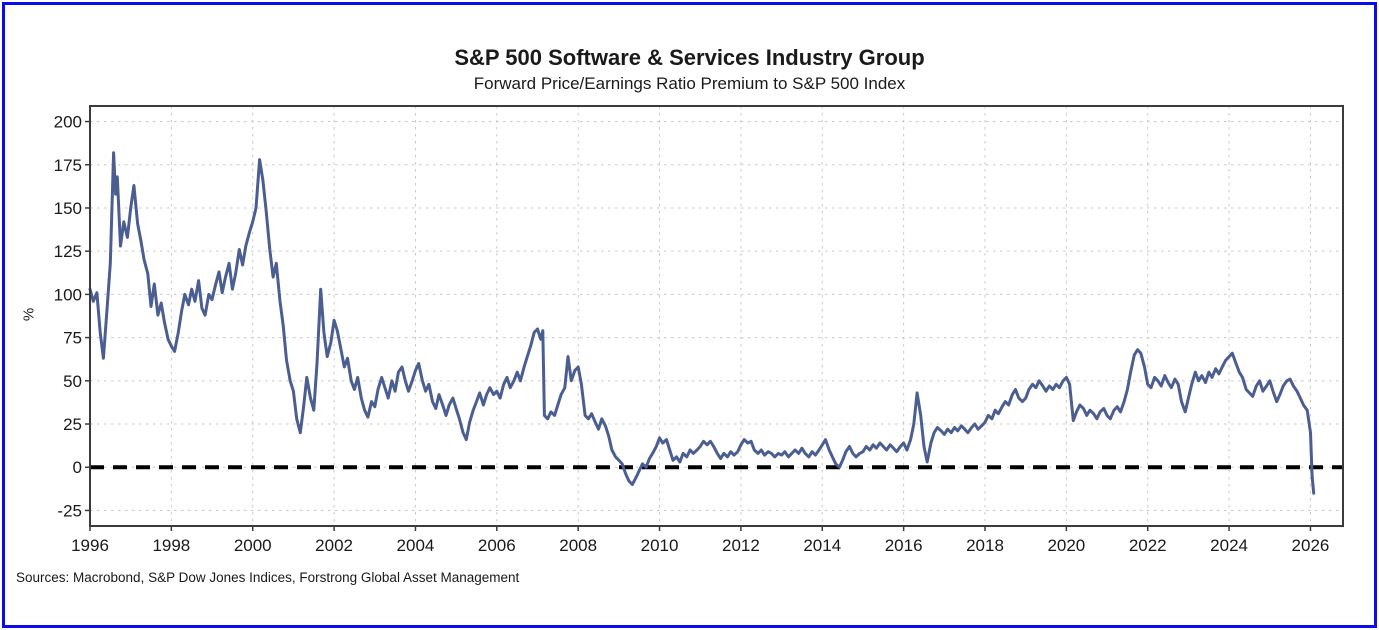 This screenshot has width=1379, height=630. What do you see at coordinates (416, 545) in the screenshot?
I see `svg-text: 2004` at bounding box center [416, 545].